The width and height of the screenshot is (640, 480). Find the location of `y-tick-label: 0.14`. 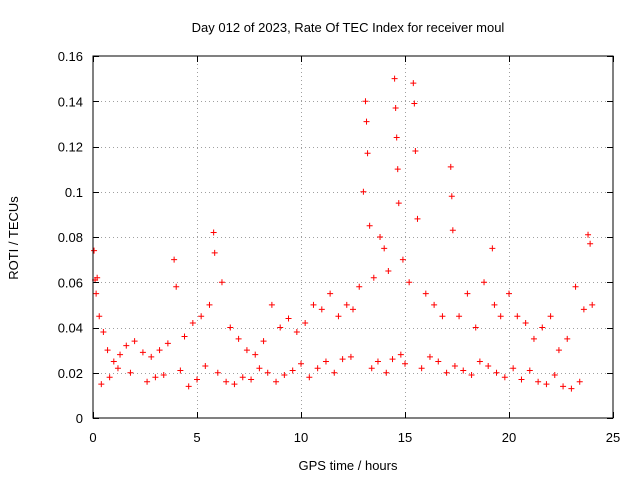

y-tick-label: 0.14 is located at coordinates (70, 101).